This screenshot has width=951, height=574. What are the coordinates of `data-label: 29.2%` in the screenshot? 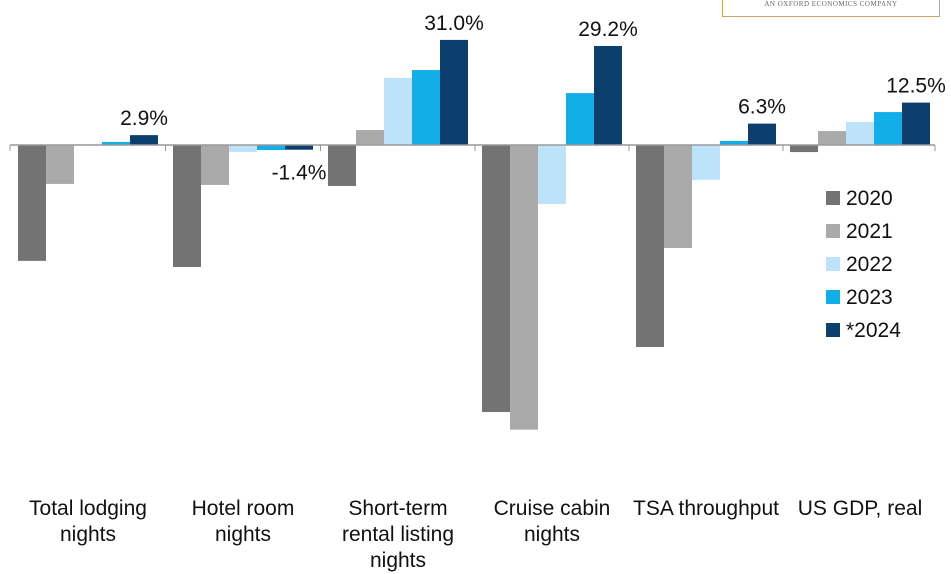 It's located at (608, 29).